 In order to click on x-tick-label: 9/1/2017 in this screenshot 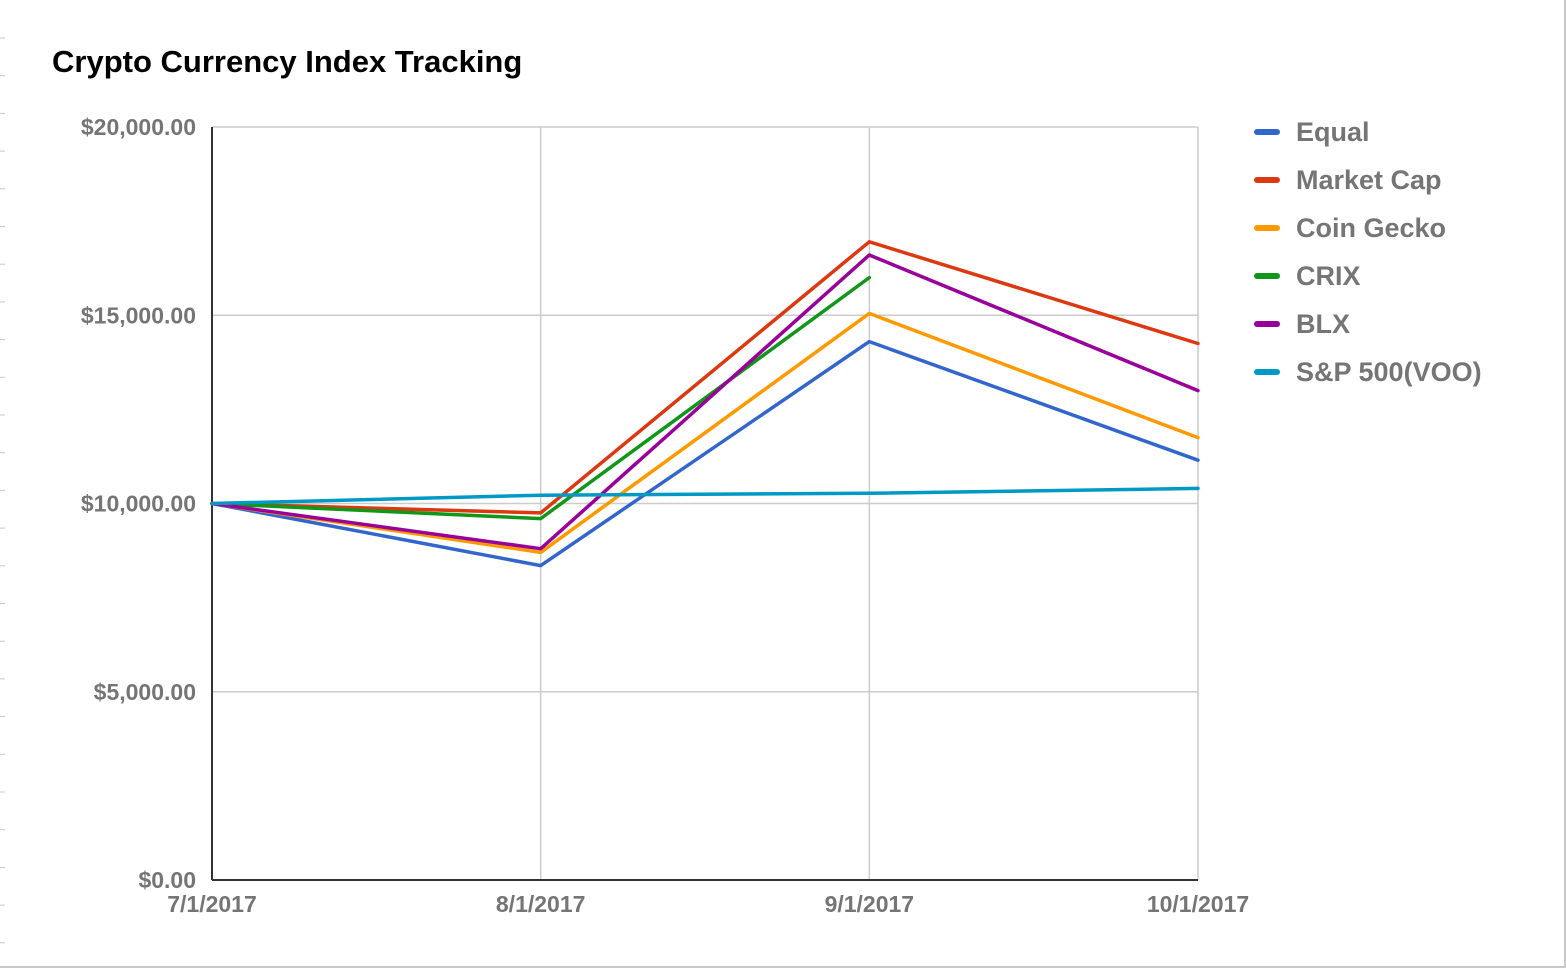, I will do `click(870, 904)`.